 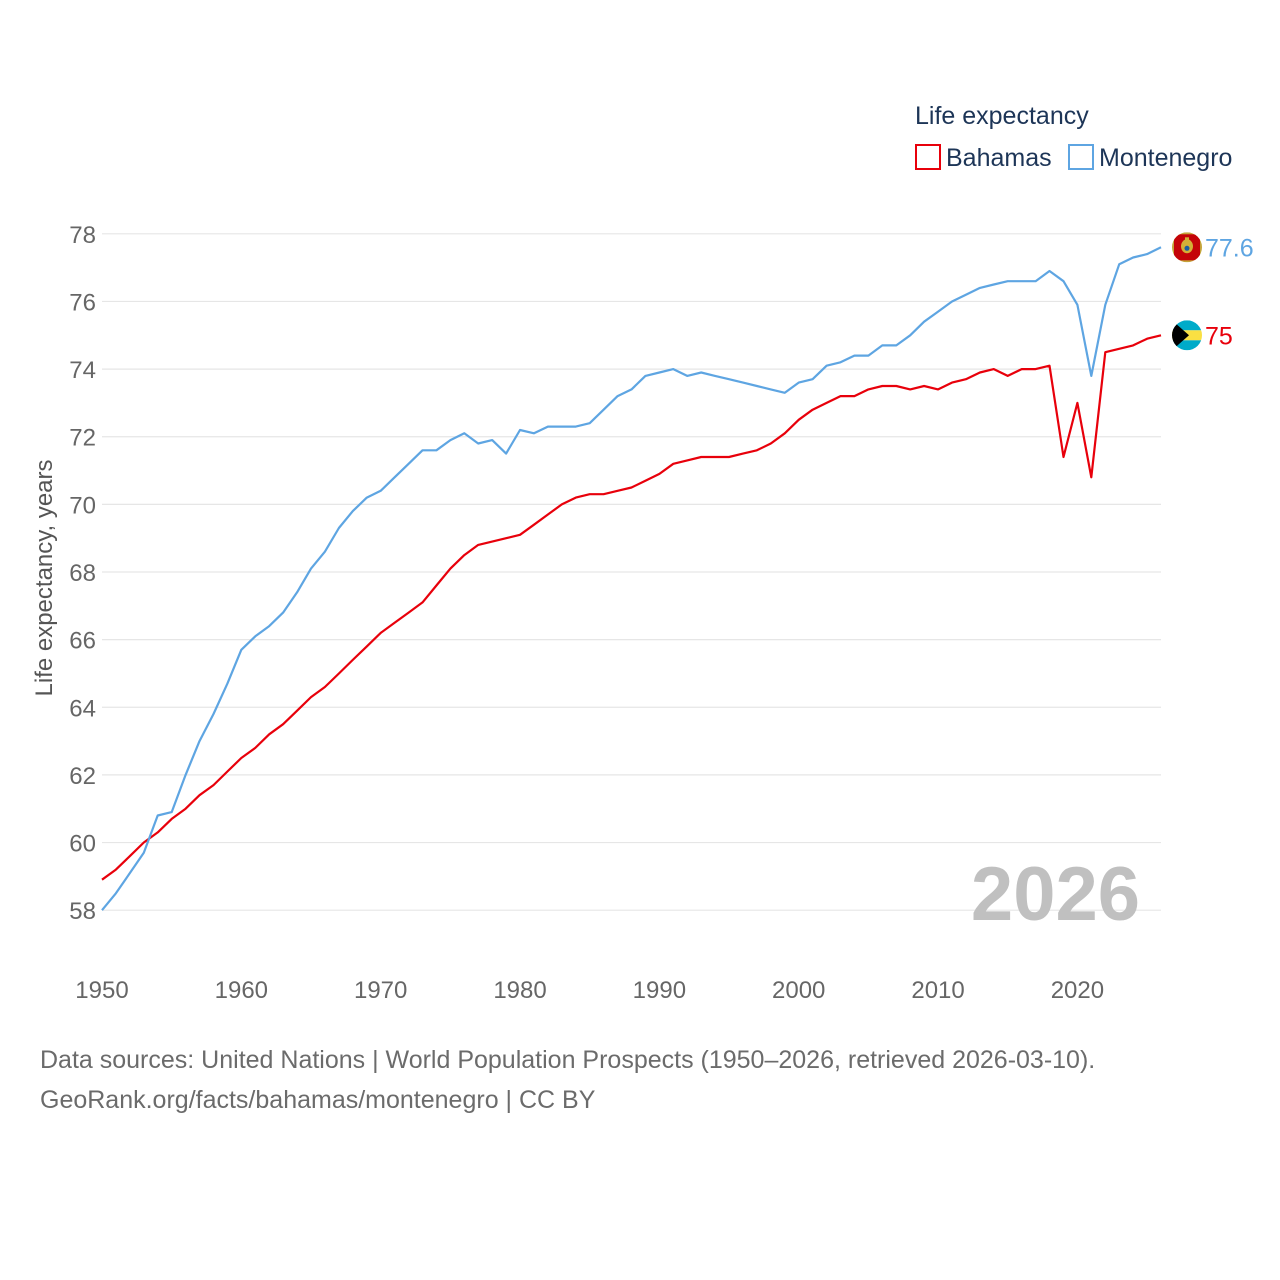 I want to click on legend-swatch-bahamas, so click(x=928, y=157).